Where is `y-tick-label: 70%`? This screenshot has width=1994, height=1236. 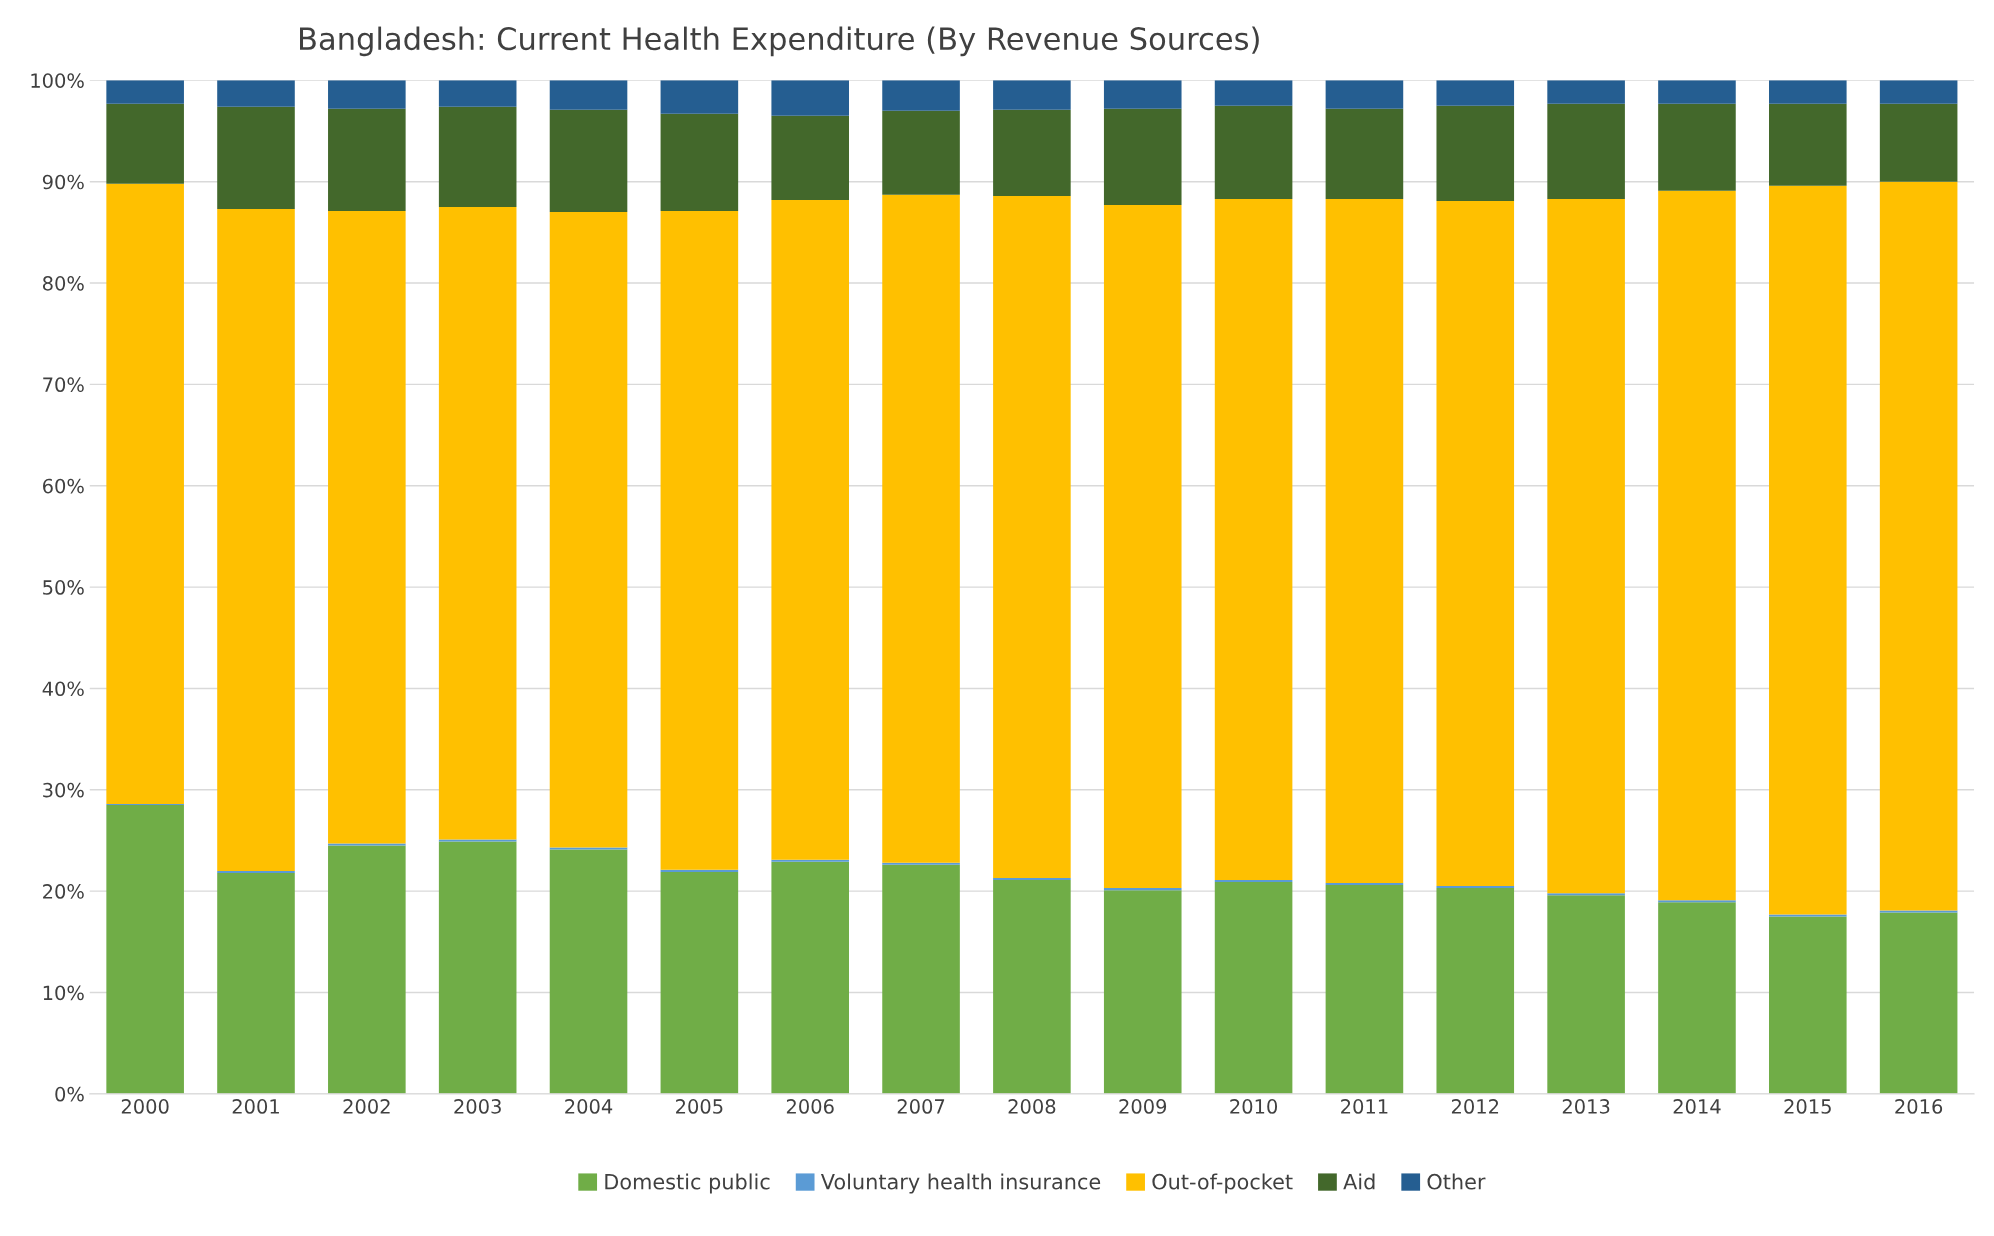 y-tick-label: 70% is located at coordinates (63, 385).